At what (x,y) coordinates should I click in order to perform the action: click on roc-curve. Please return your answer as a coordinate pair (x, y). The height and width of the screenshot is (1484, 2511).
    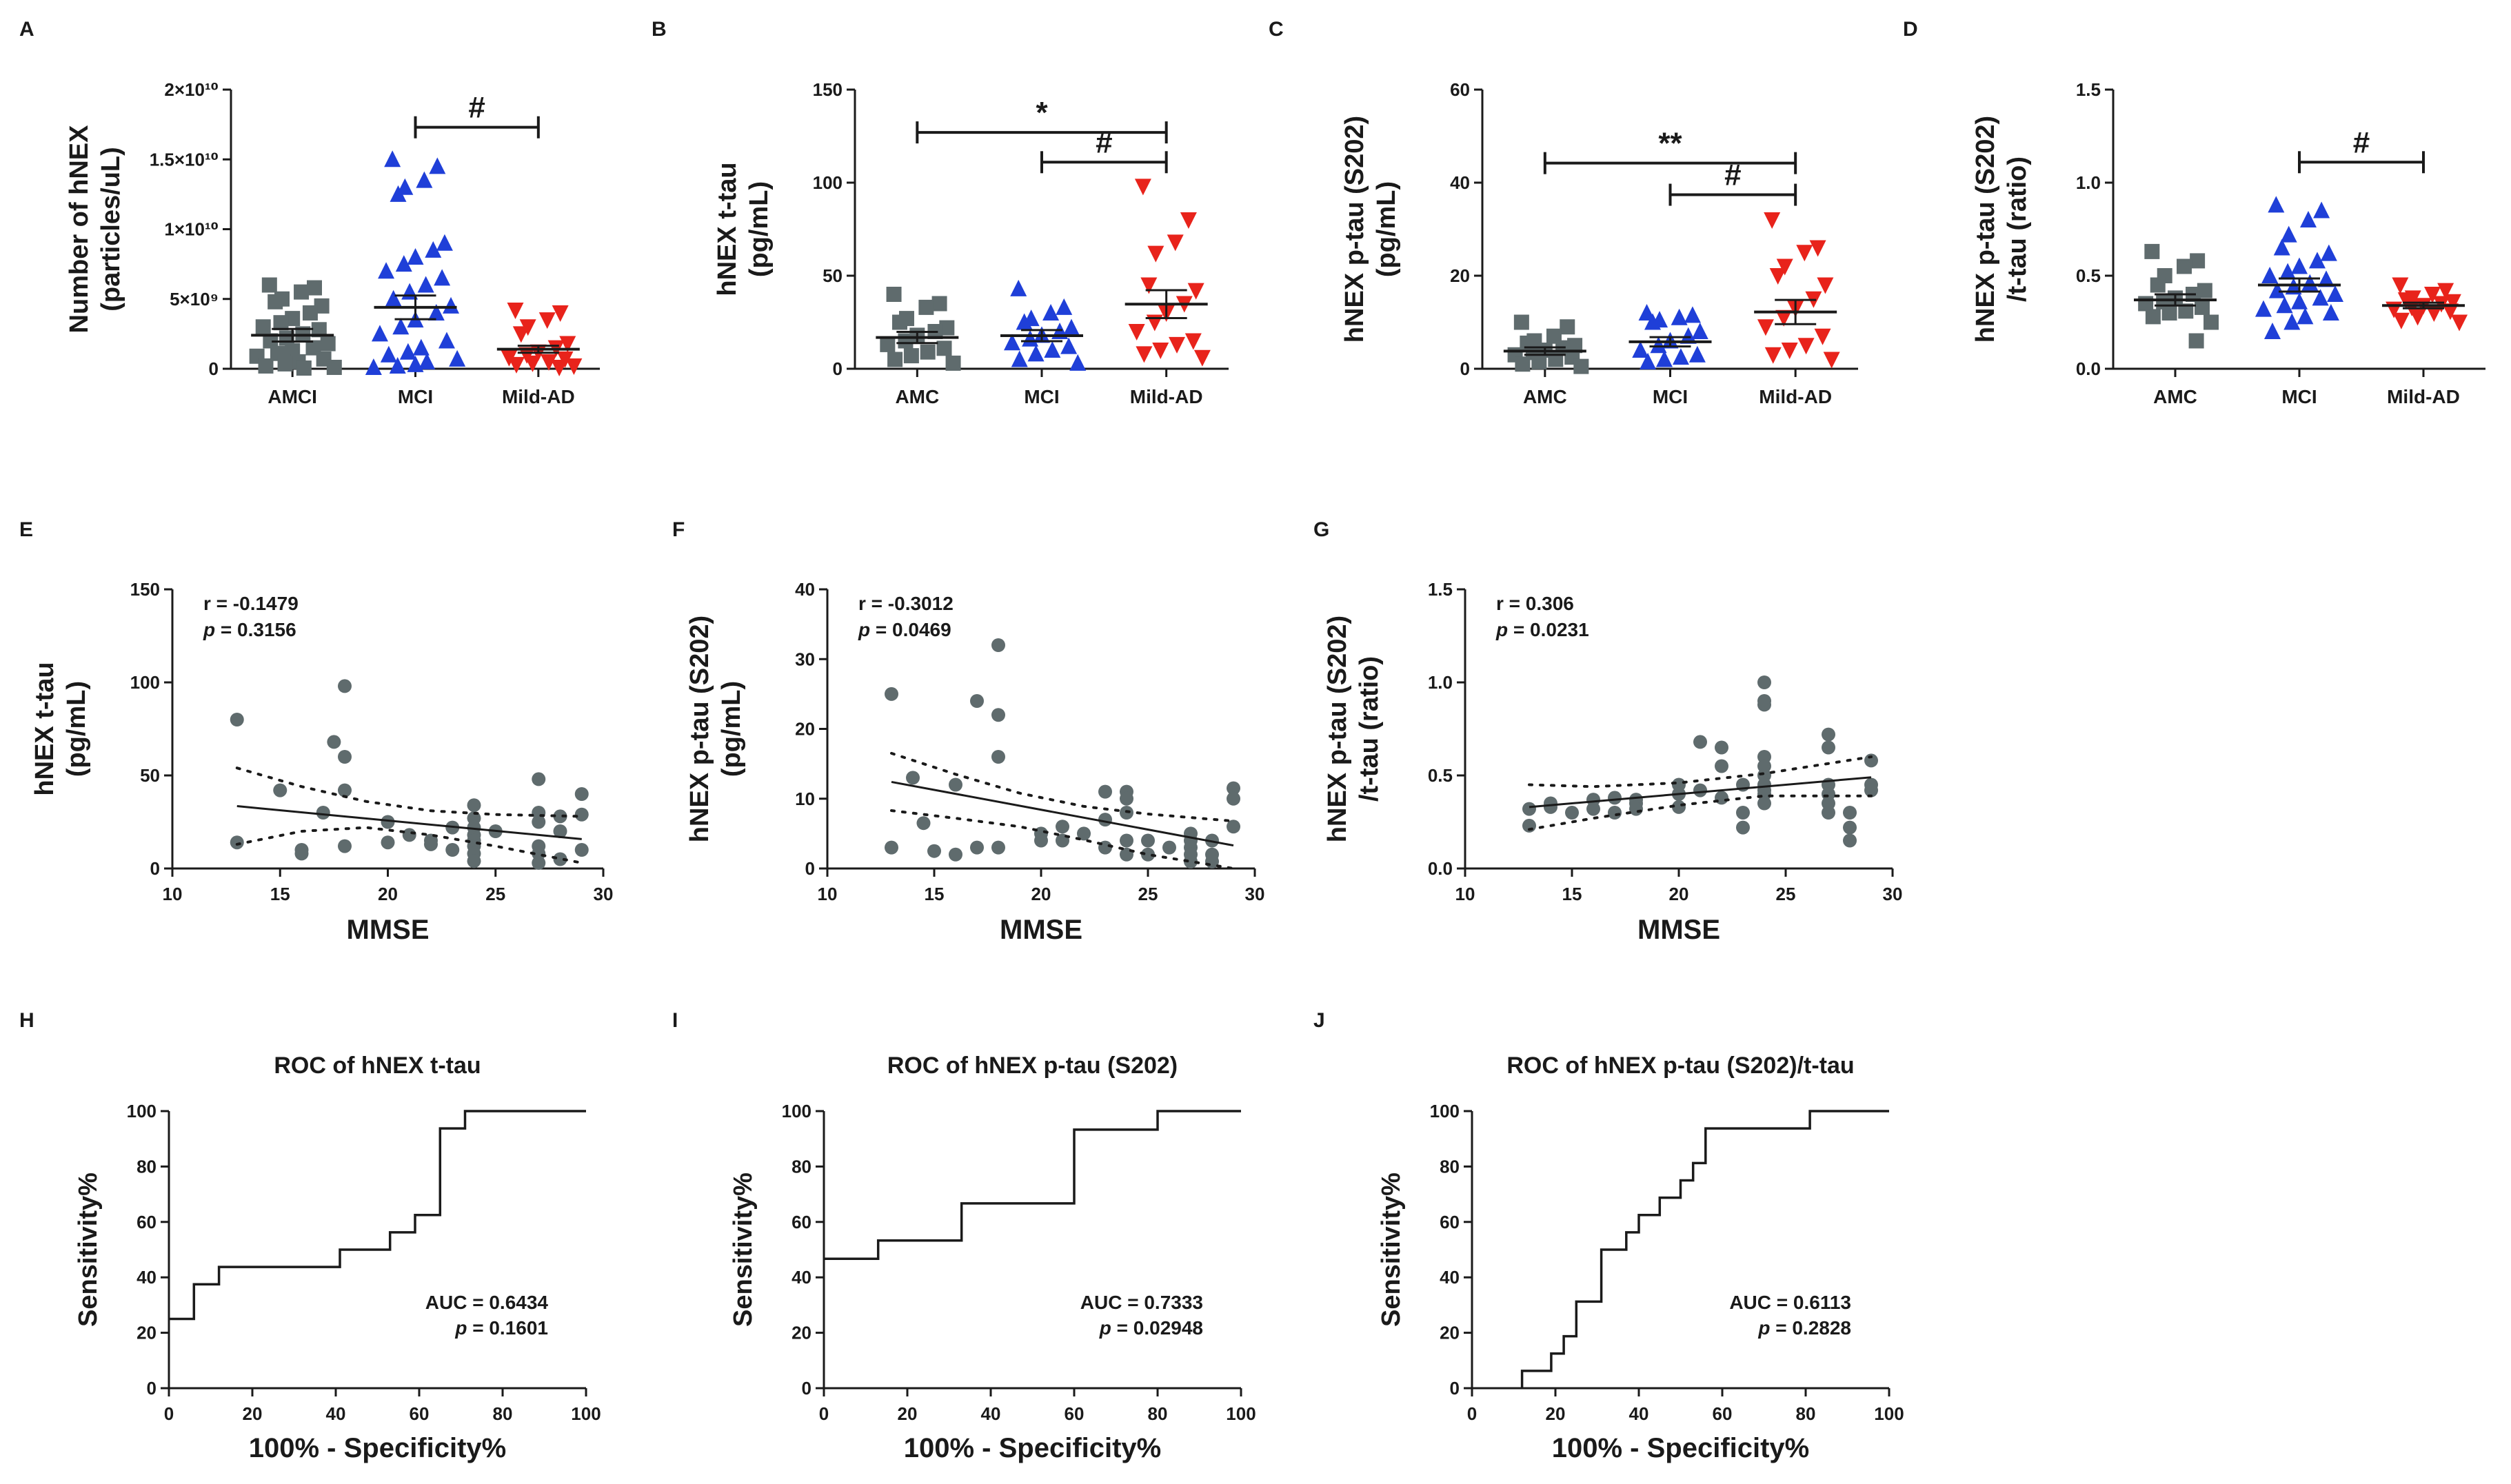
    Looking at the image, I should click on (1704, 1249).